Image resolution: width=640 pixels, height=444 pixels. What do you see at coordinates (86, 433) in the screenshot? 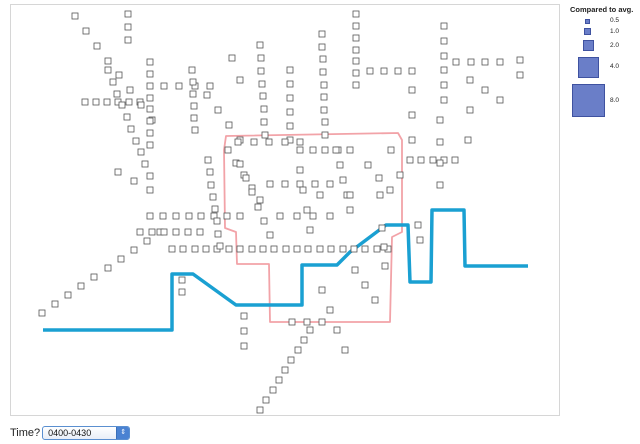
I see `time-select: 0400-0430 ⇕` at bounding box center [86, 433].